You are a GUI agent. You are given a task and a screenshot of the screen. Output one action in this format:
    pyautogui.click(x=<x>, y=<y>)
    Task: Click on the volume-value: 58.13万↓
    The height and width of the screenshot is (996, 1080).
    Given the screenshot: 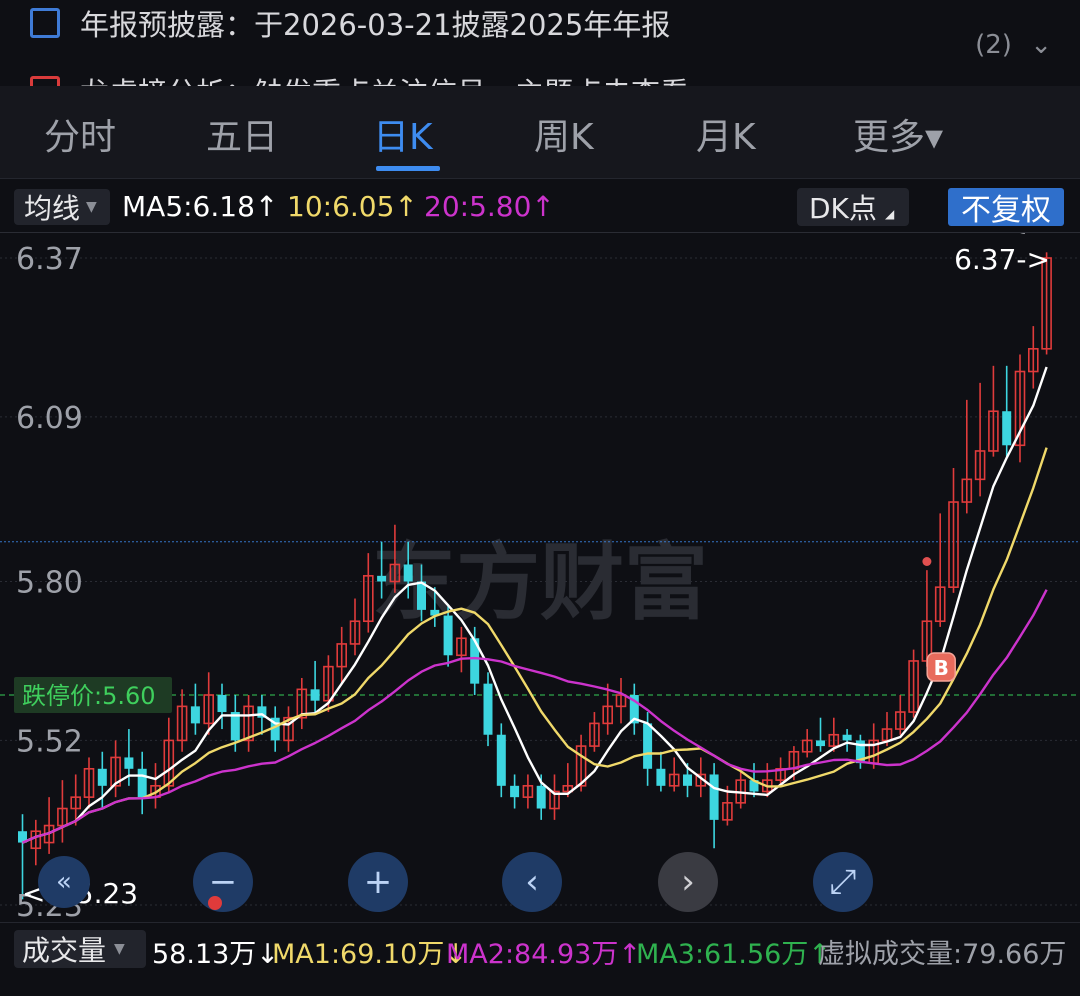 What is the action you would take?
    pyautogui.click(x=215, y=954)
    